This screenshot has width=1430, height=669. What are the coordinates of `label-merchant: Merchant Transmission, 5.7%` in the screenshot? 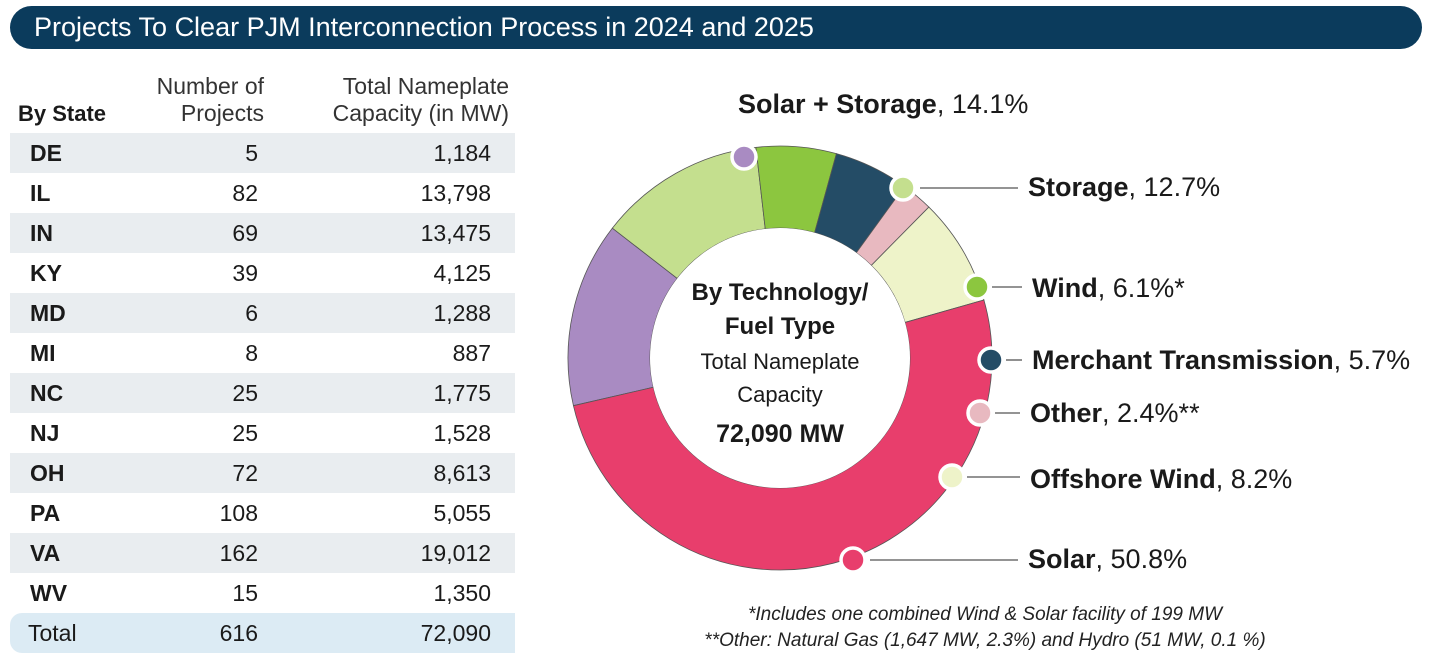 It's located at (1221, 360).